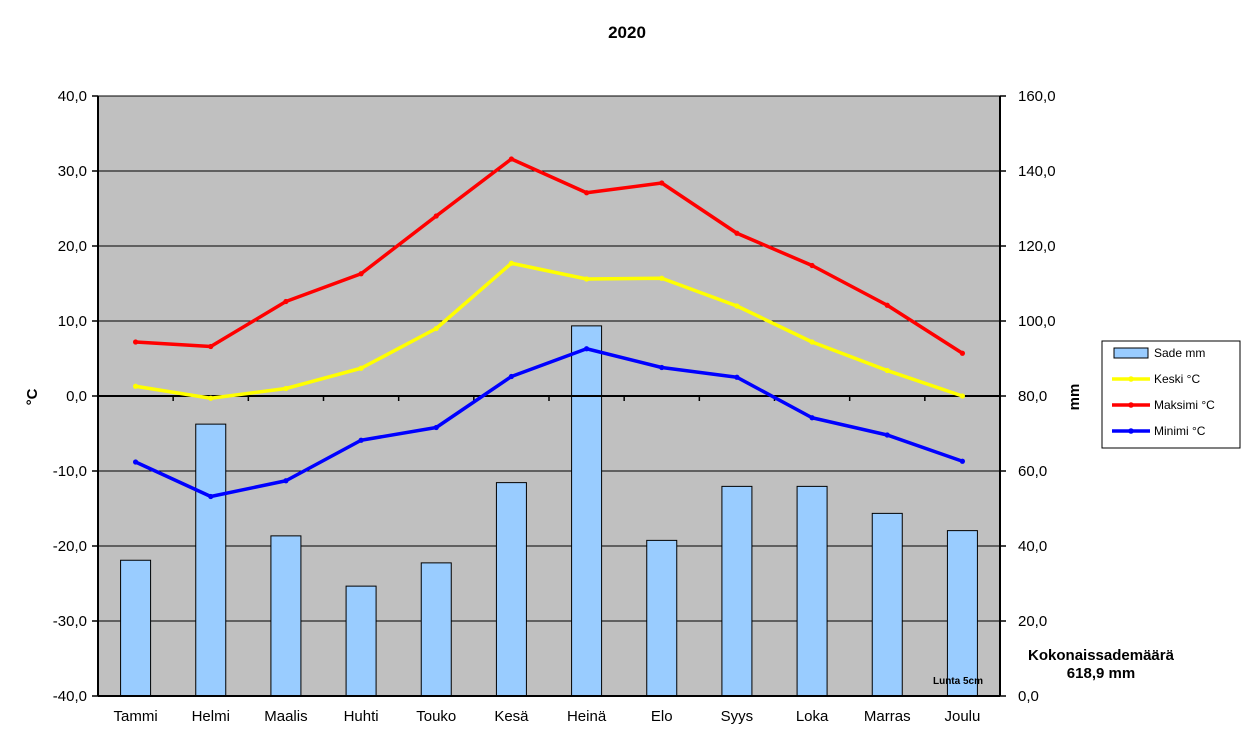  What do you see at coordinates (958, 681) in the screenshot?
I see `snow-annotation: Lunta 5cm` at bounding box center [958, 681].